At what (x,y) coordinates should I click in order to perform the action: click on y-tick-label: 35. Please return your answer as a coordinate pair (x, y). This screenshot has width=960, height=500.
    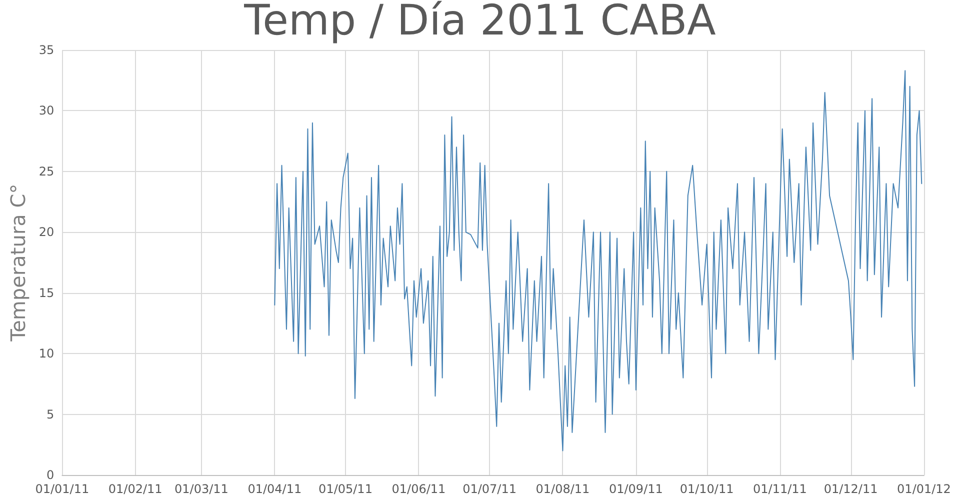
    Looking at the image, I should click on (46, 50).